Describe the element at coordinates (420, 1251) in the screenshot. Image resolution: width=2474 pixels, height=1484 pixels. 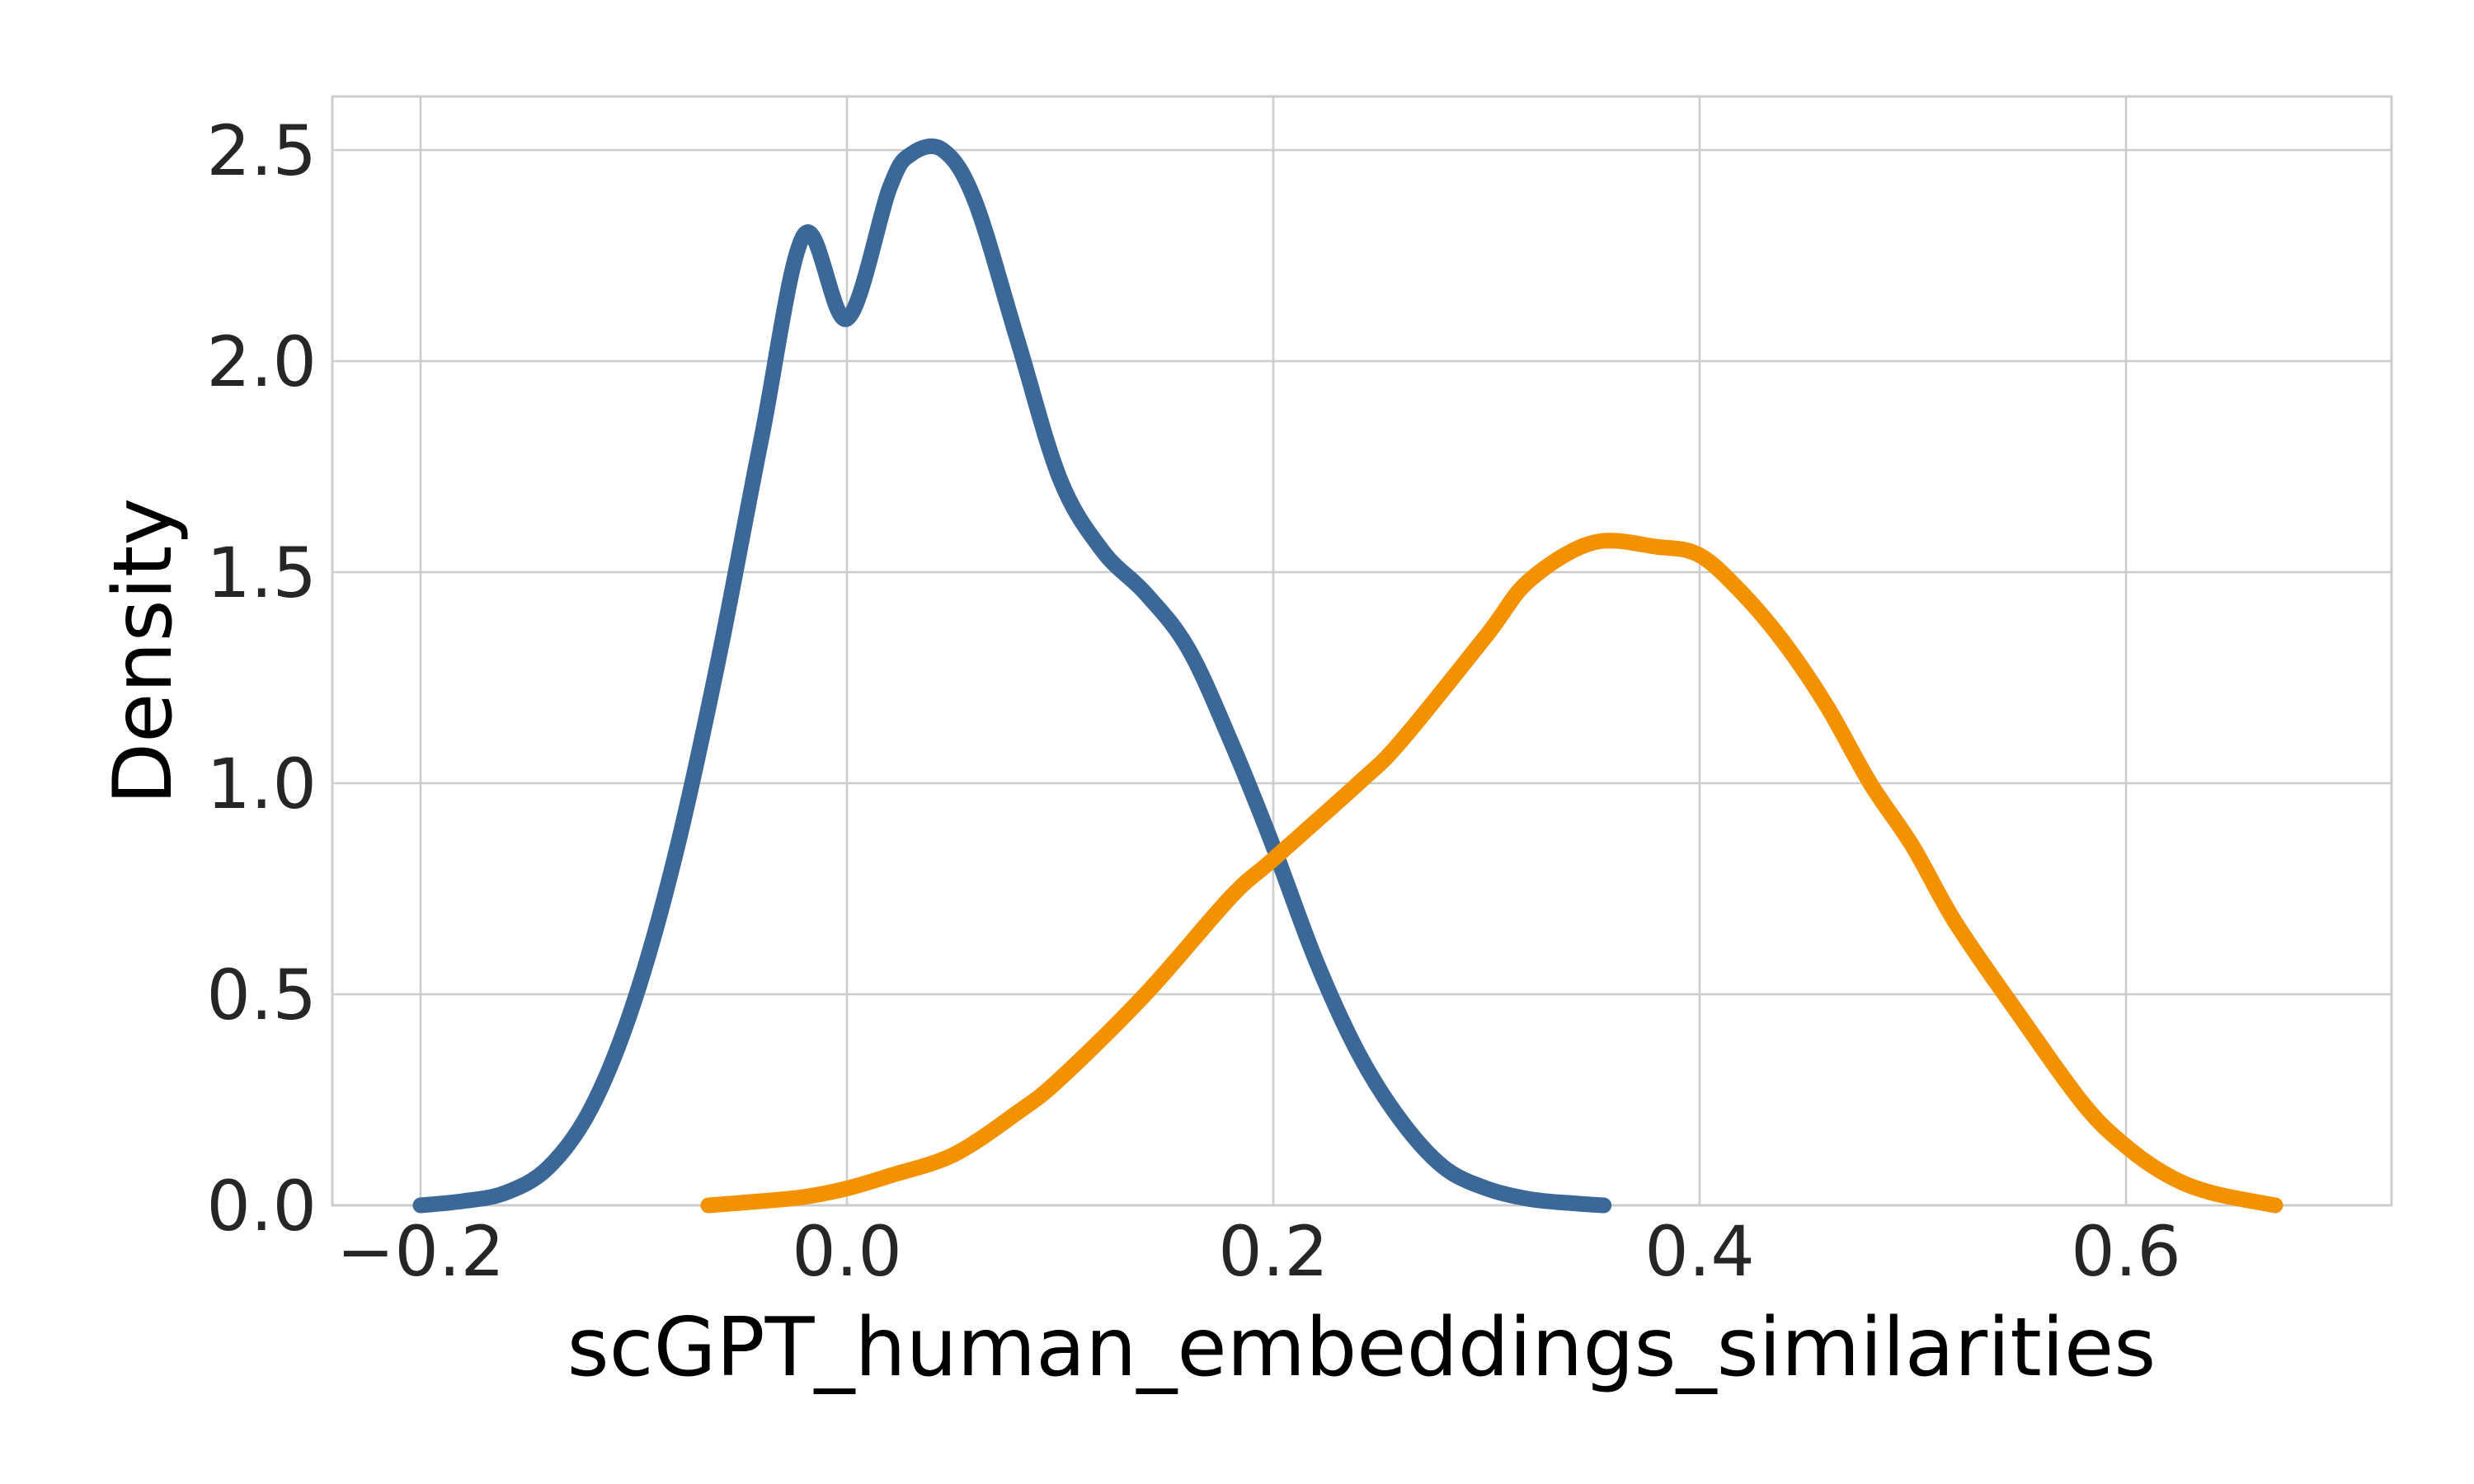
I see `x-tick-label: −0.2` at that location.